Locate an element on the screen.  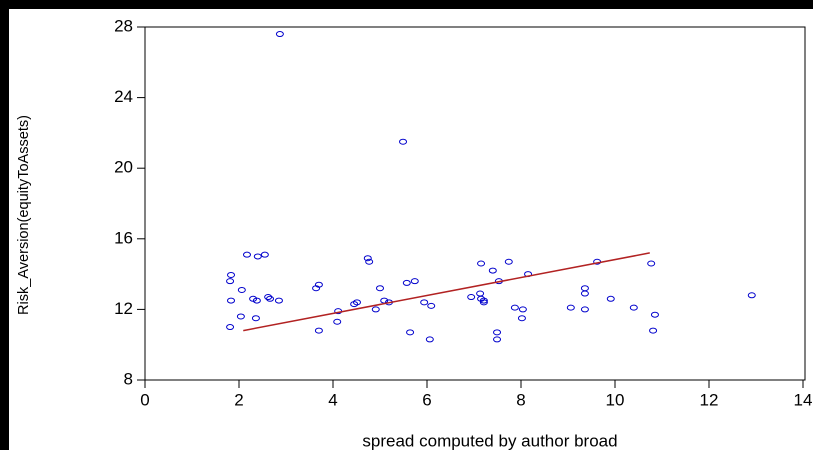
y-tick-label: 16 is located at coordinates (123, 237).